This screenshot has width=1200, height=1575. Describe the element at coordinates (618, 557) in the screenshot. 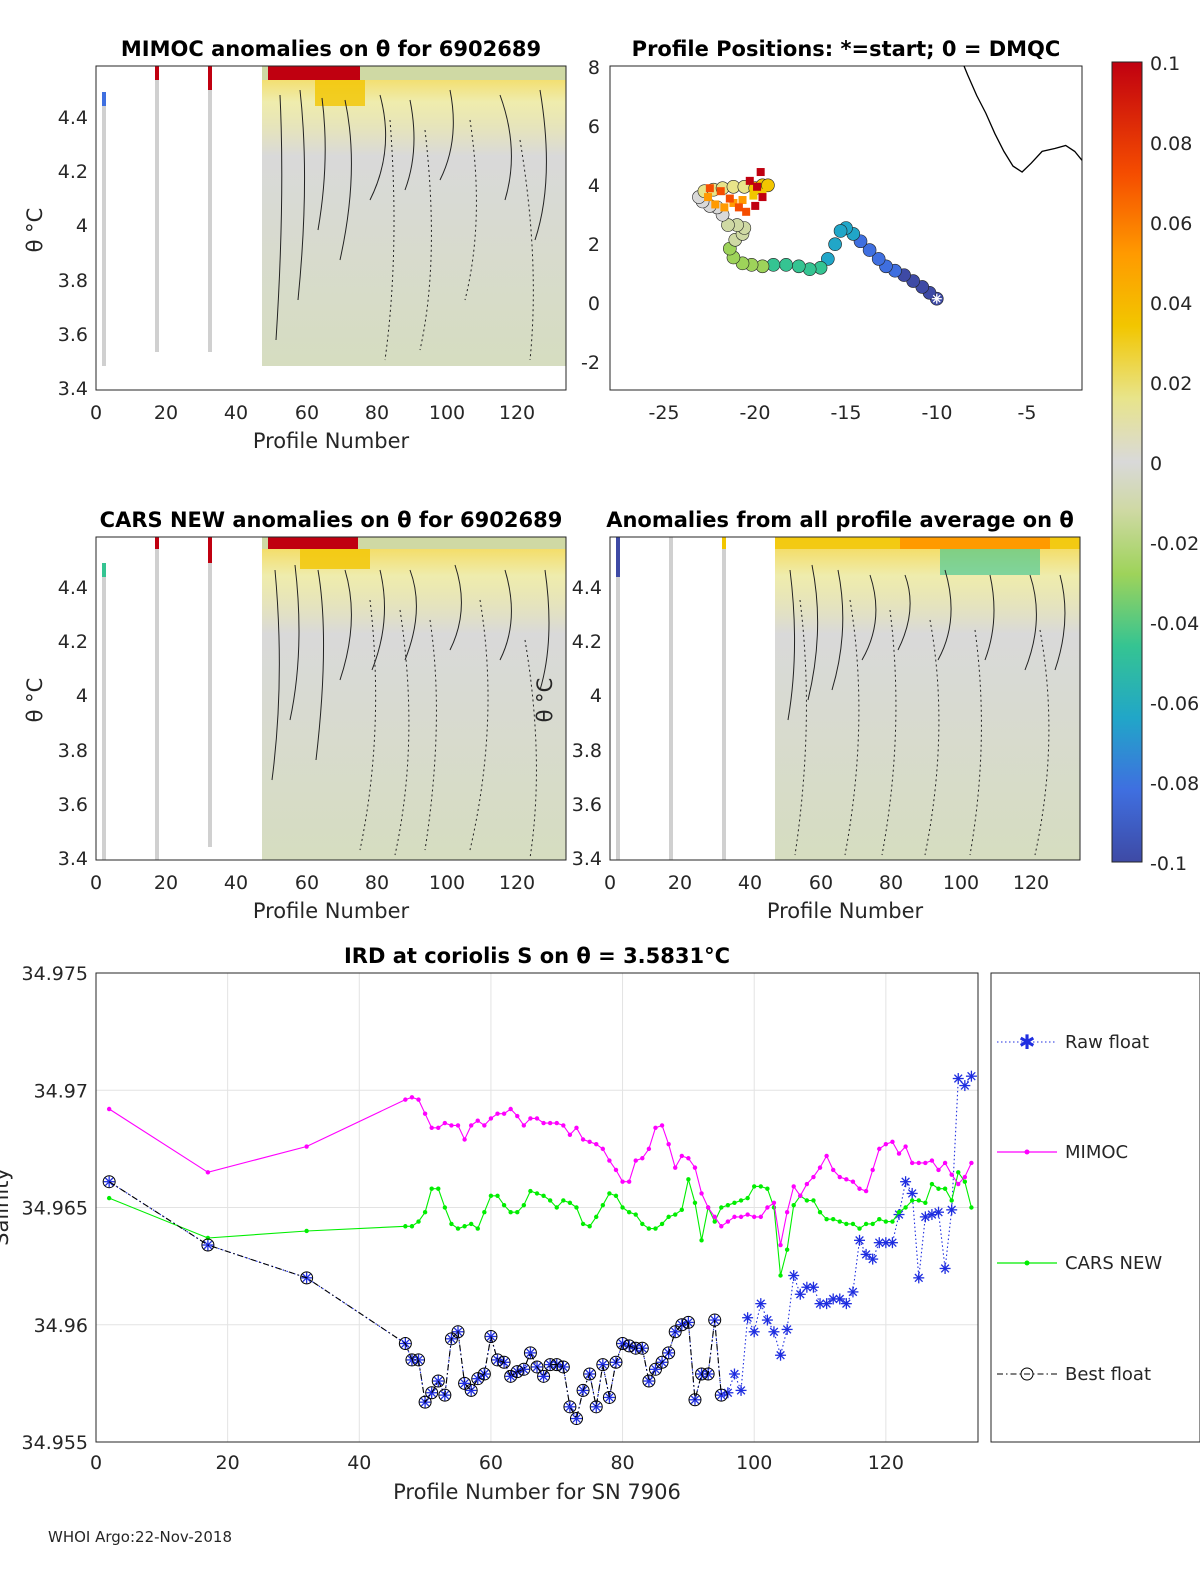

I see `avg-strip-1-cap` at that location.